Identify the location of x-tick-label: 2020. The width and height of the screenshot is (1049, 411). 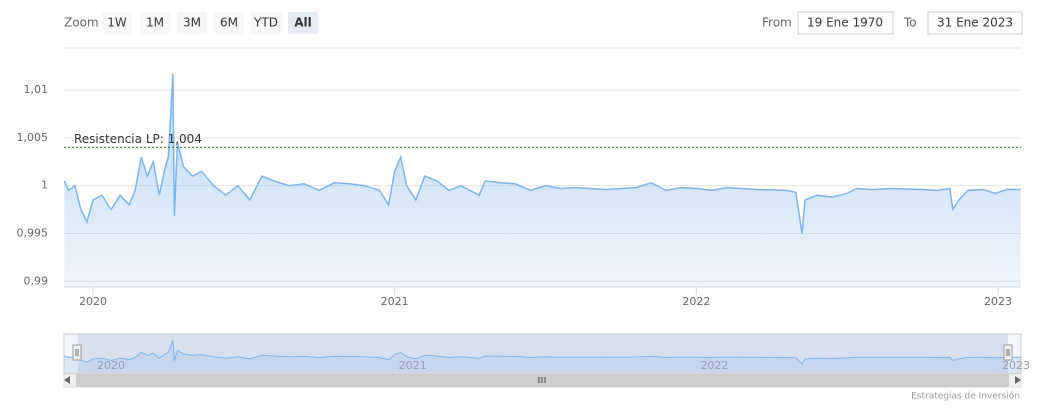
(93, 301).